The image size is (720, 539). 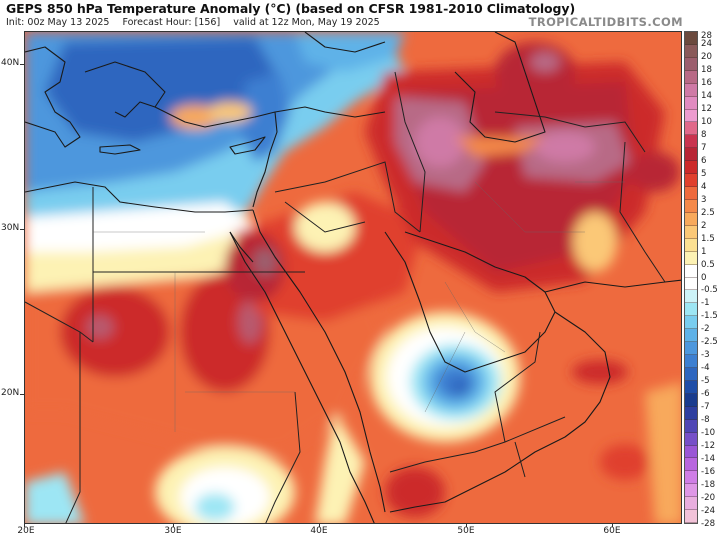 I want to click on valid-time: valid at 12z Mon, May 19 2025, so click(x=306, y=22).